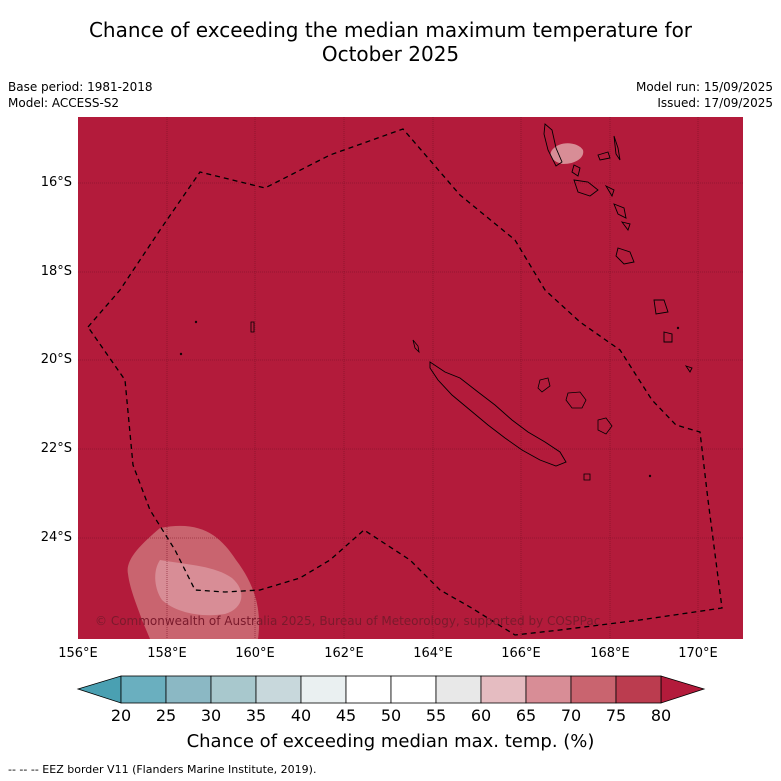  I want to click on colorbar-tick-label: 35, so click(256, 715).